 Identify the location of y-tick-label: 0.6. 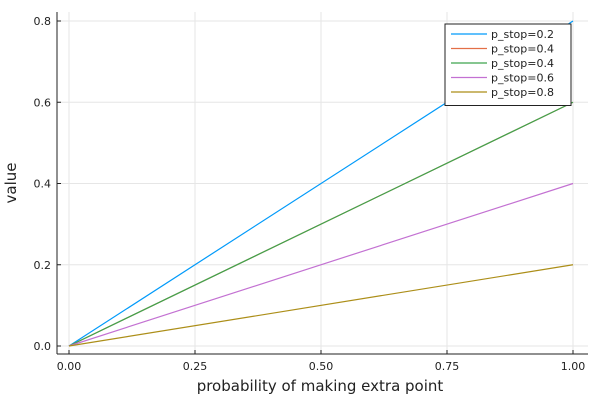
(43, 102).